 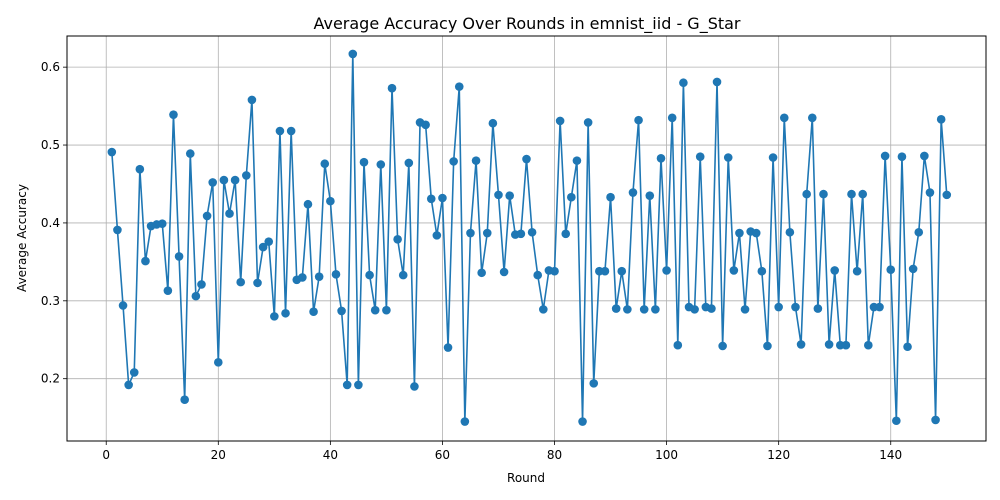 I want to click on x-tick-label: 140, so click(x=890, y=455).